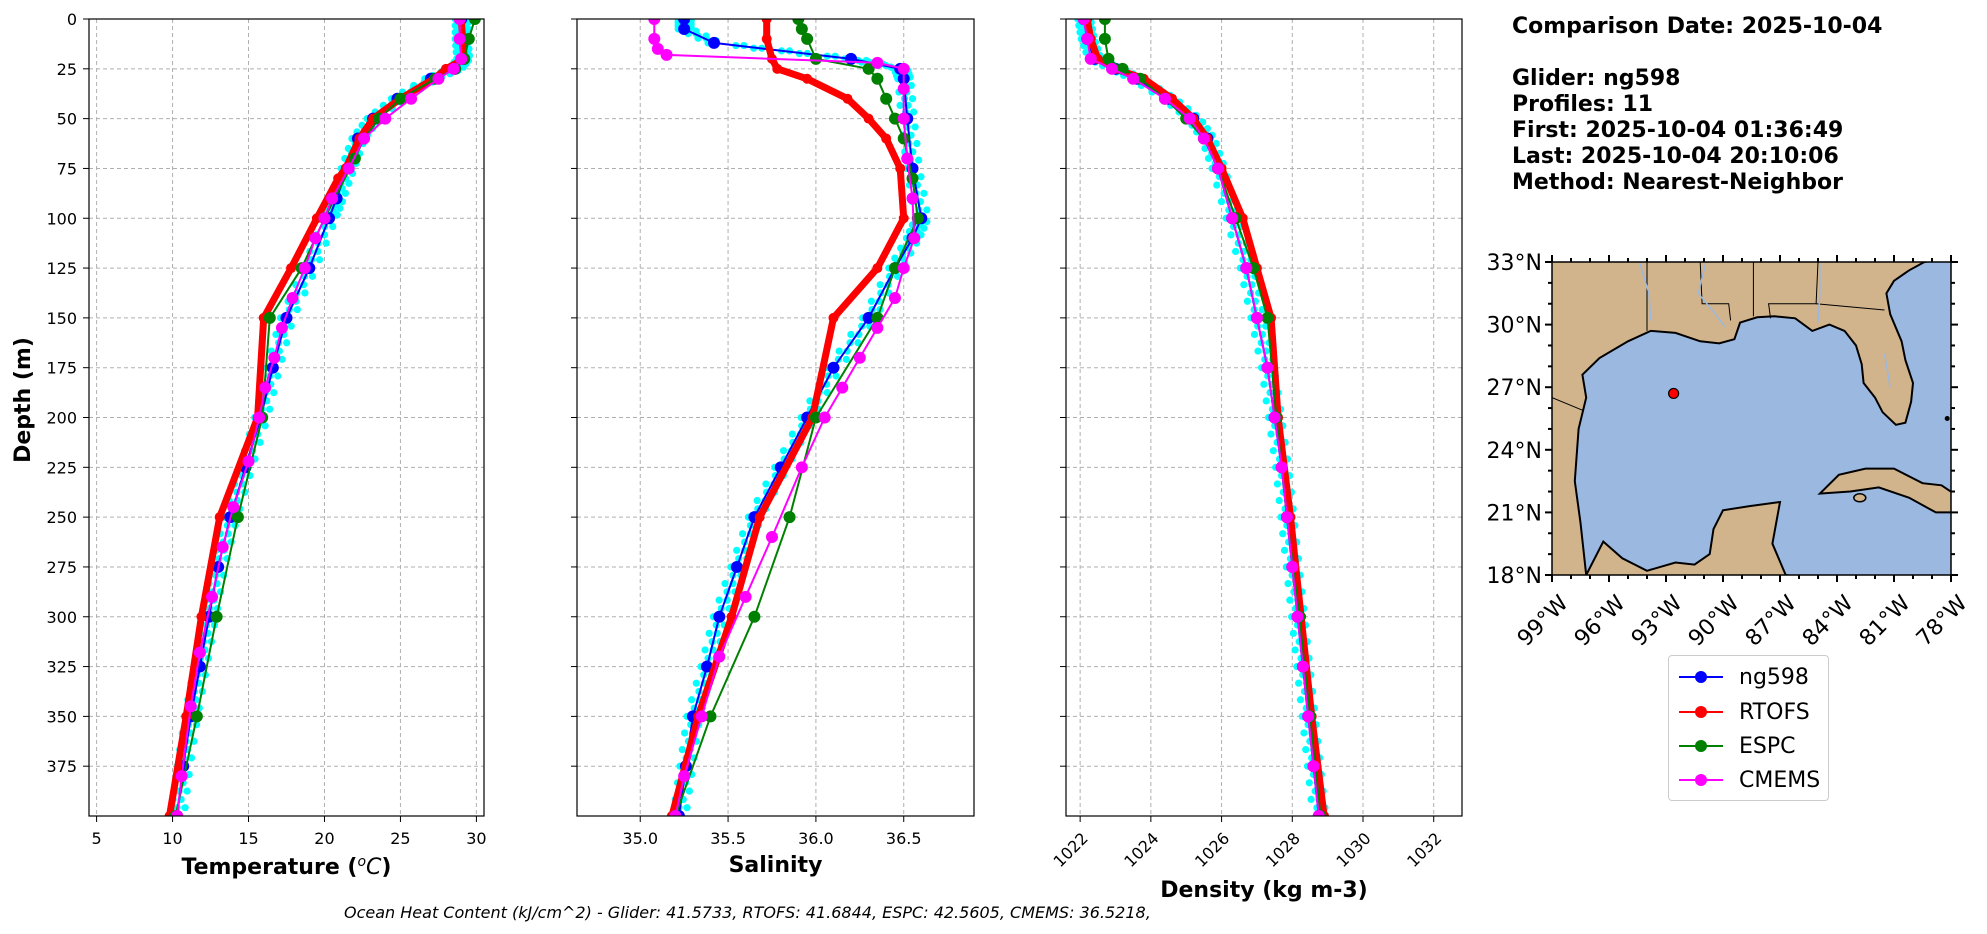 The width and height of the screenshot is (1987, 934). Describe the element at coordinates (1141, 850) in the screenshot. I see `x-tick-label: 1024` at that location.